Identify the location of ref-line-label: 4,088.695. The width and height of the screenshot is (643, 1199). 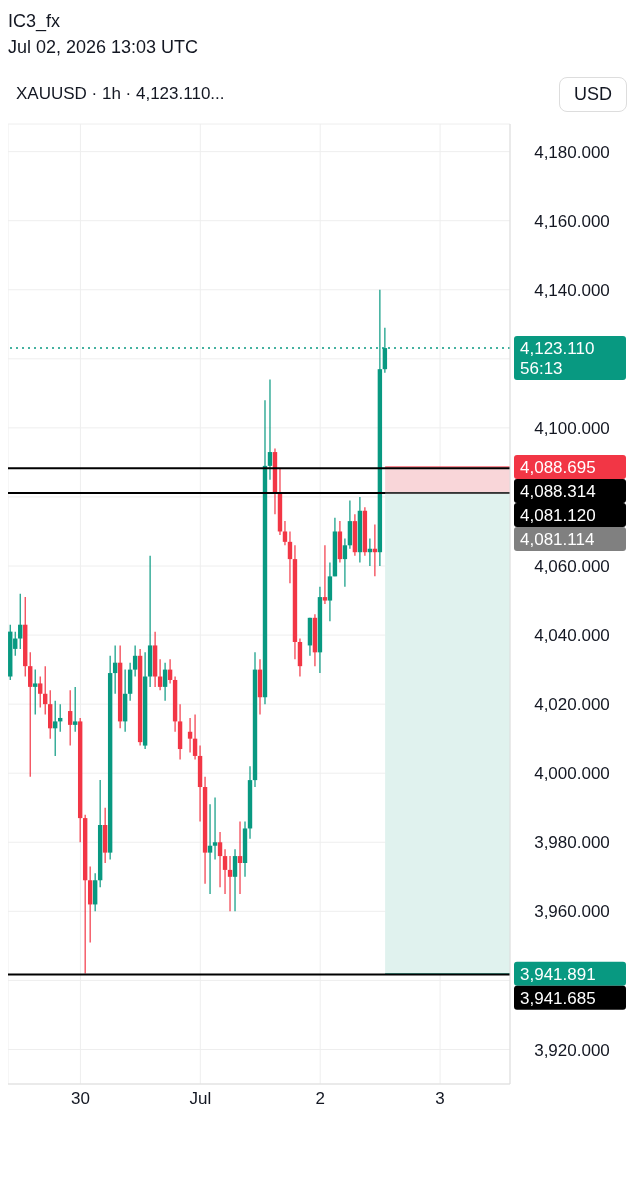
(558, 467).